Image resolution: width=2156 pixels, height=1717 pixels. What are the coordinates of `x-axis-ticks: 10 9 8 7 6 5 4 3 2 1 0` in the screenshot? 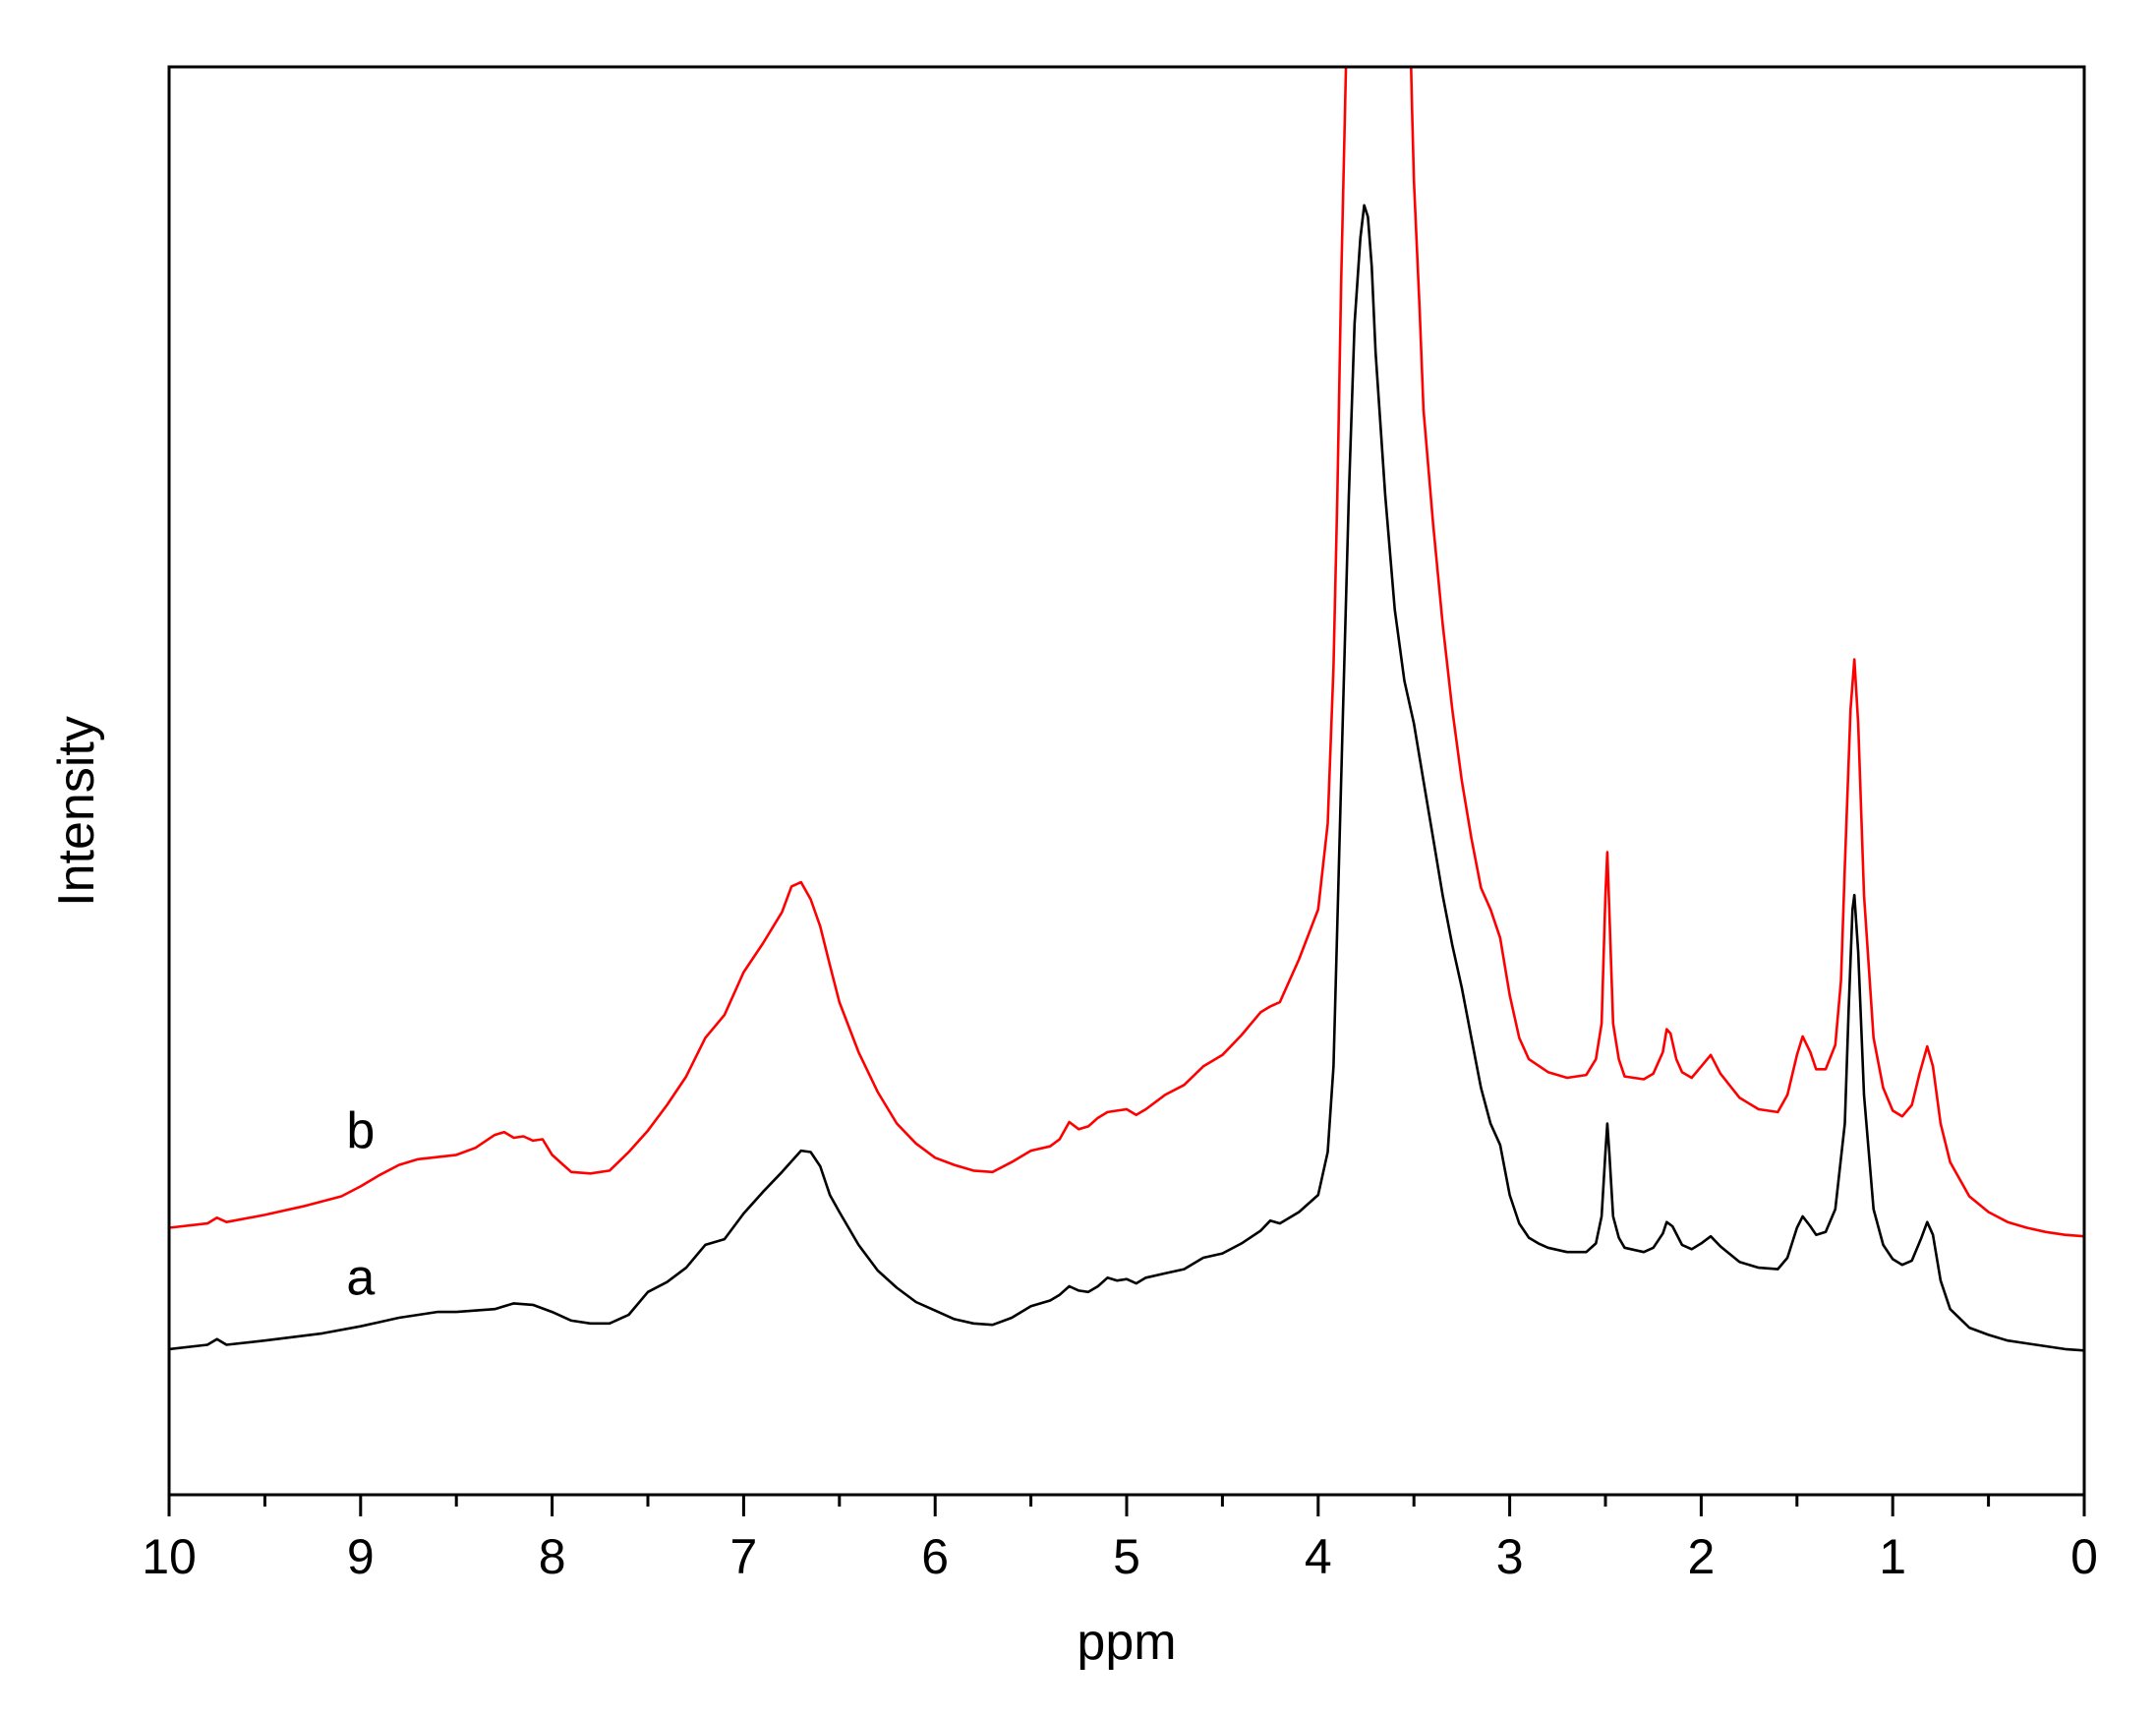 It's located at (1120, 1539).